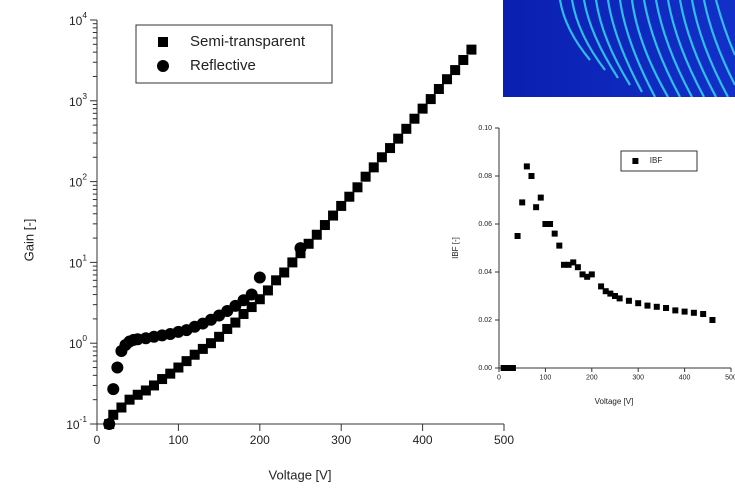 Image resolution: width=735 pixels, height=494 pixels. Describe the element at coordinates (455, 248) in the screenshot. I see `y-axis-label: IBF [-]` at that location.